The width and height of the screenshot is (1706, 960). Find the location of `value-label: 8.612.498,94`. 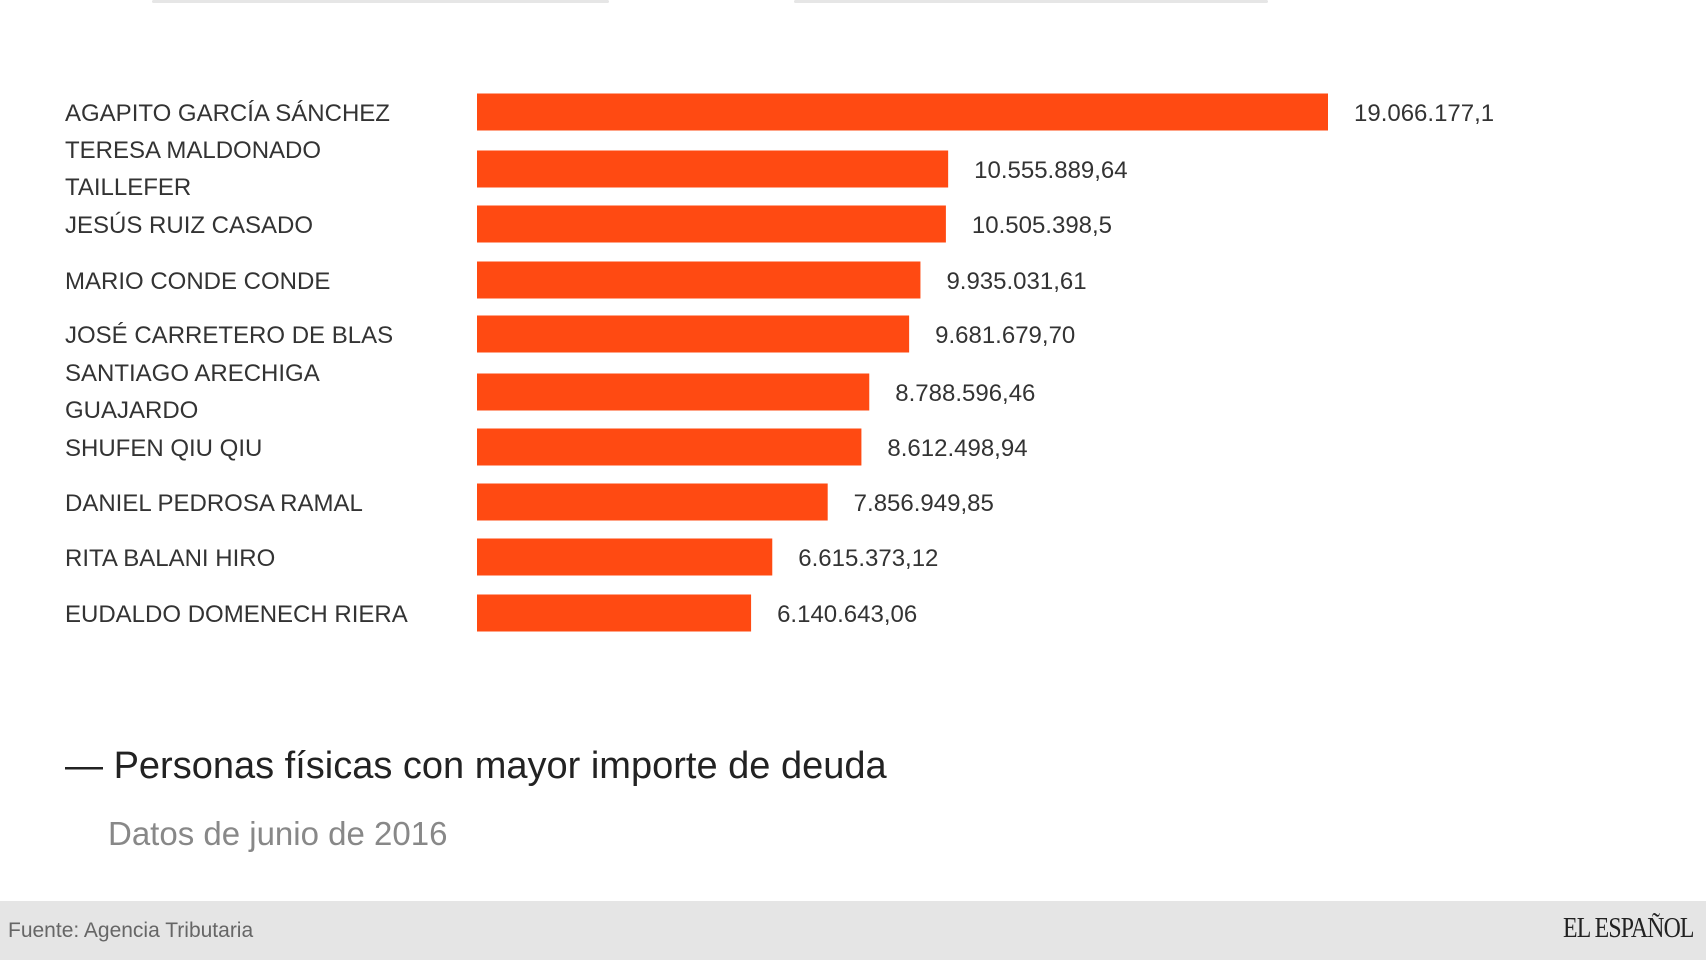

value-label: 8.612.498,94 is located at coordinates (957, 448).